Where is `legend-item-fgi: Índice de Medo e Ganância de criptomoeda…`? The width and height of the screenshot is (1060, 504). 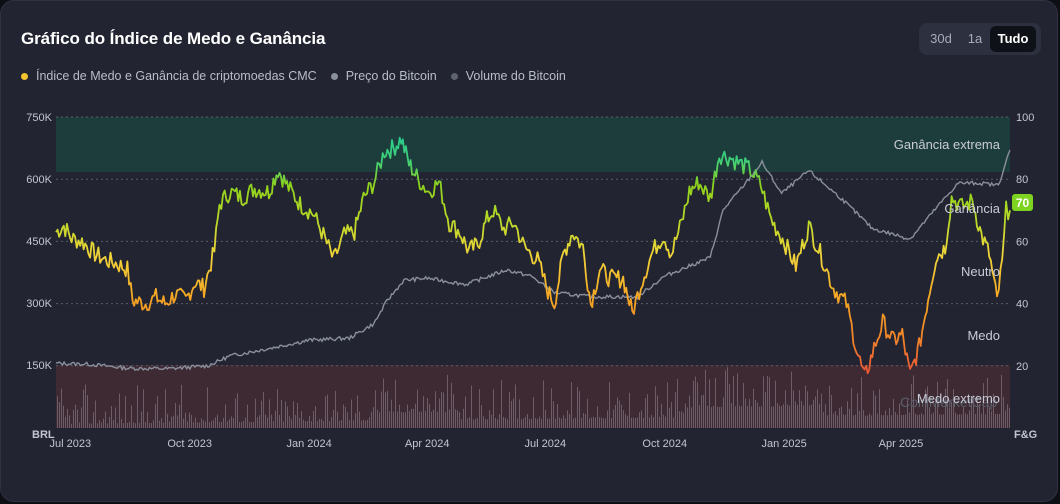
legend-item-fgi: Índice de Medo e Ganância de criptomoeda… is located at coordinates (169, 76).